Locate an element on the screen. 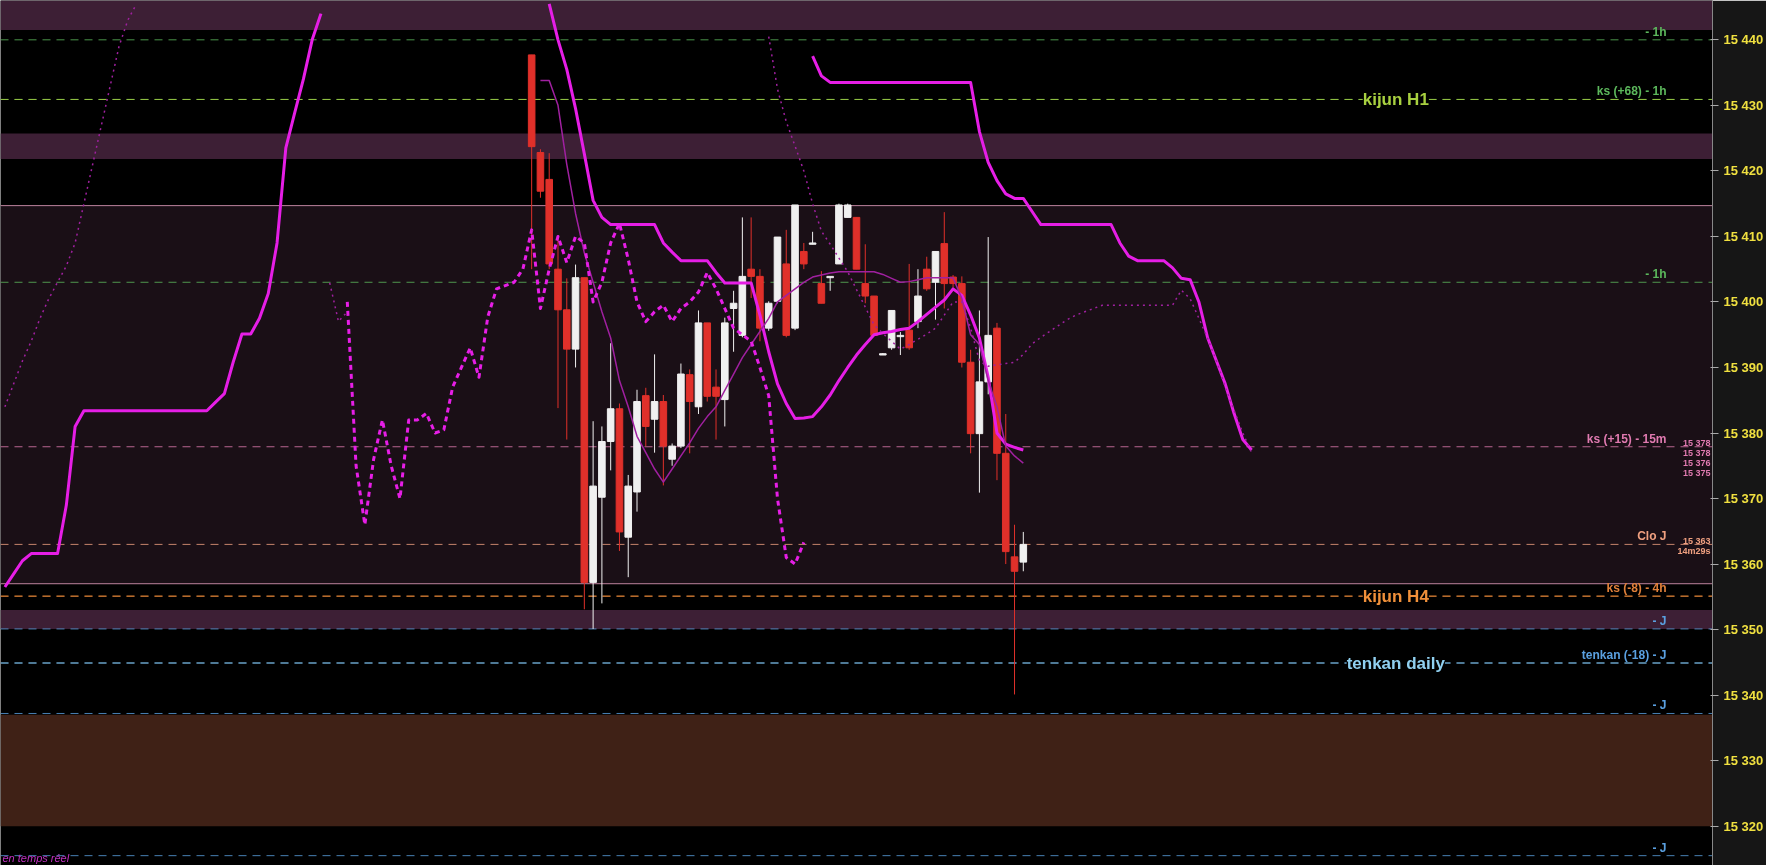  ref-line-label: ks (-8) - 4h is located at coordinates (1636, 588).